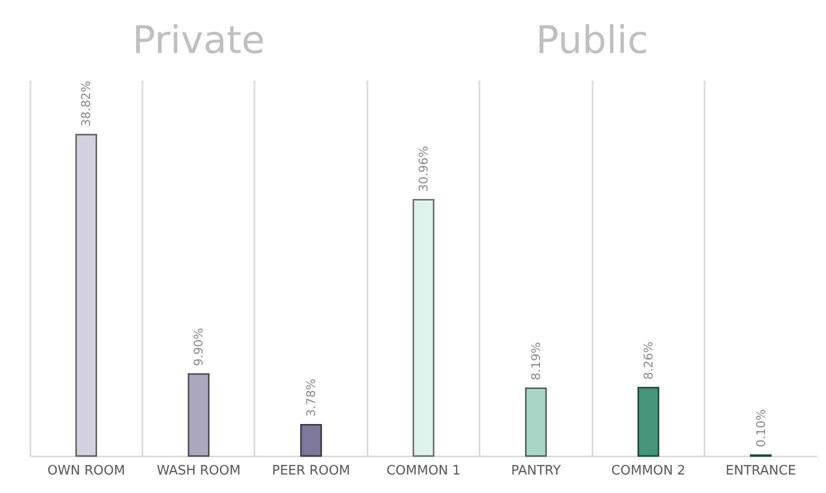 The image size is (826, 493). I want to click on data-label: 8.26%, so click(648, 360).